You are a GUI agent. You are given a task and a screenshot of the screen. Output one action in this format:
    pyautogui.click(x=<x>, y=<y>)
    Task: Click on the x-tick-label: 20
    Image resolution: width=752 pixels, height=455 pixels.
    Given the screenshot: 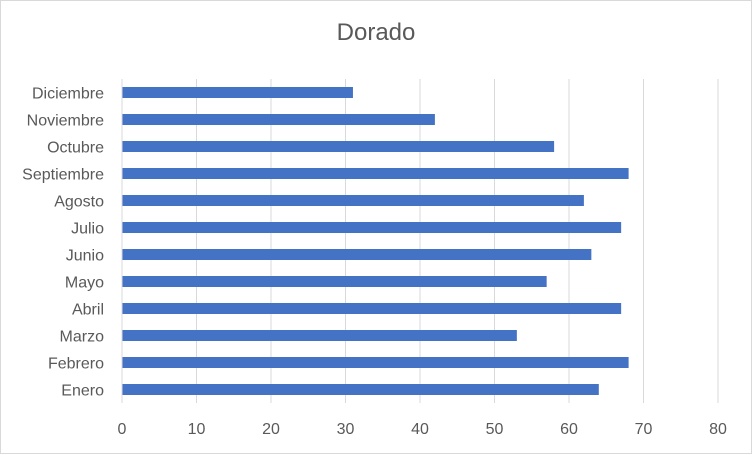 What is the action you would take?
    pyautogui.click(x=271, y=429)
    